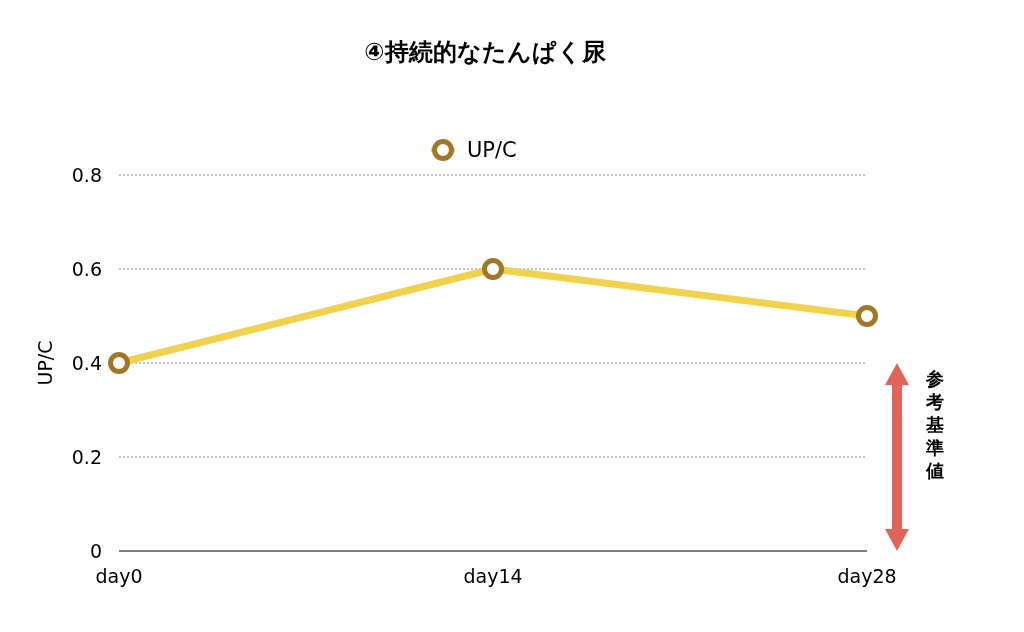 The width and height of the screenshot is (1024, 632). What do you see at coordinates (493, 576) in the screenshot?
I see `x-tick-label: day14` at bounding box center [493, 576].